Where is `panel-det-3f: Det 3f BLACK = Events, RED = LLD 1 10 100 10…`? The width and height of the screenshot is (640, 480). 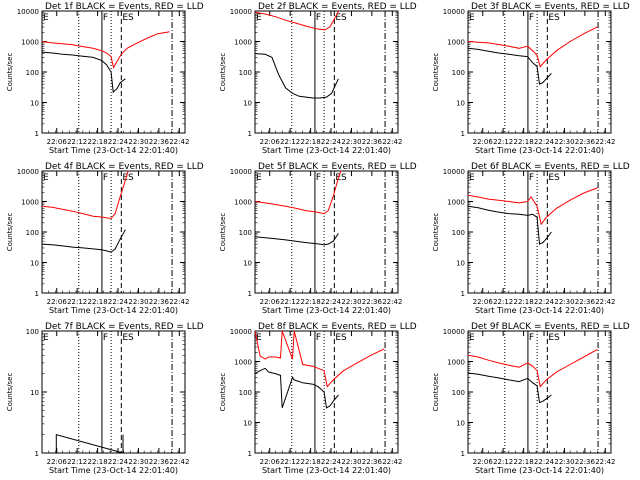
panel-det-3f: Det 3f BLACK = Events, RED = LLD 1 10 100 10… is located at coordinates (531, 78).